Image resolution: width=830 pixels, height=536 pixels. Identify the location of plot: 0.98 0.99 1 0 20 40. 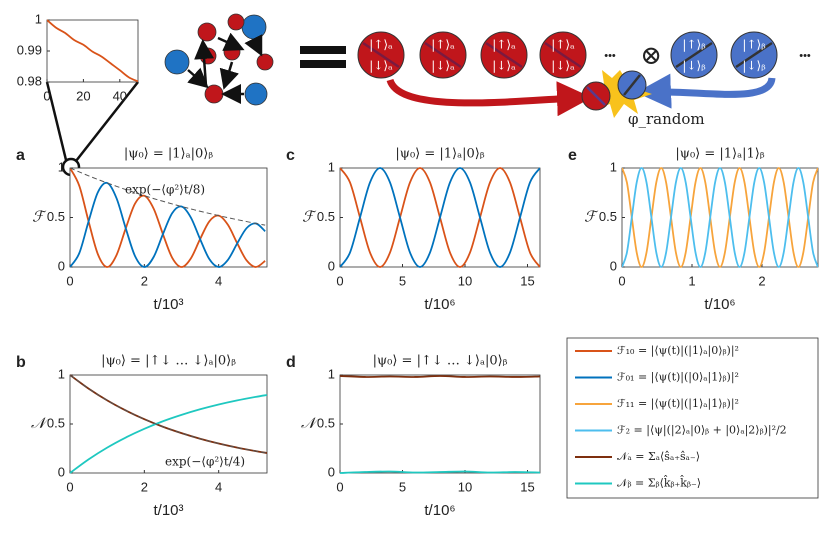
(78, 57).